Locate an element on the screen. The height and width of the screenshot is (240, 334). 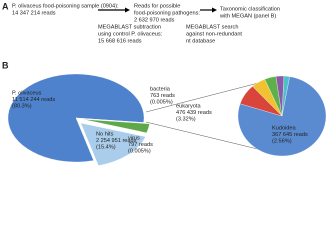
slice-label: 763 reads is located at coordinates (162, 96).